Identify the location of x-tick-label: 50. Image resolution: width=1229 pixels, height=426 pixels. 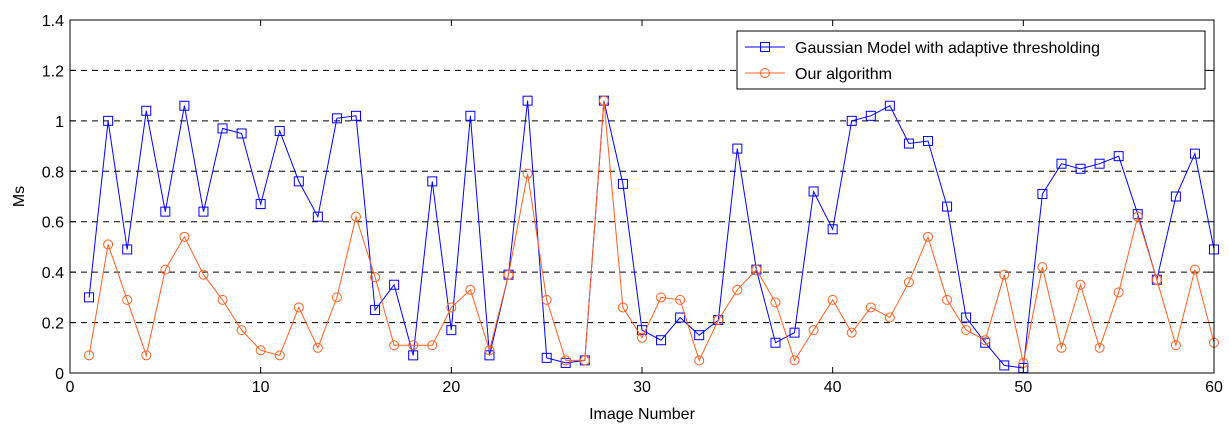
(1023, 387).